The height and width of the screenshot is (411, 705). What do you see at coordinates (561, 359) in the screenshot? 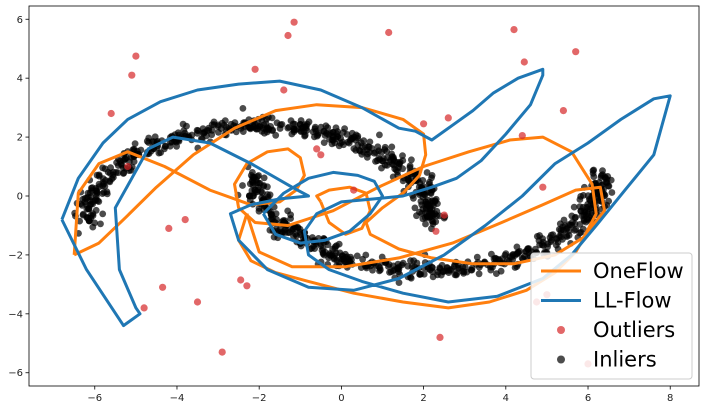
I see `legend-inliers-swatch` at bounding box center [561, 359].